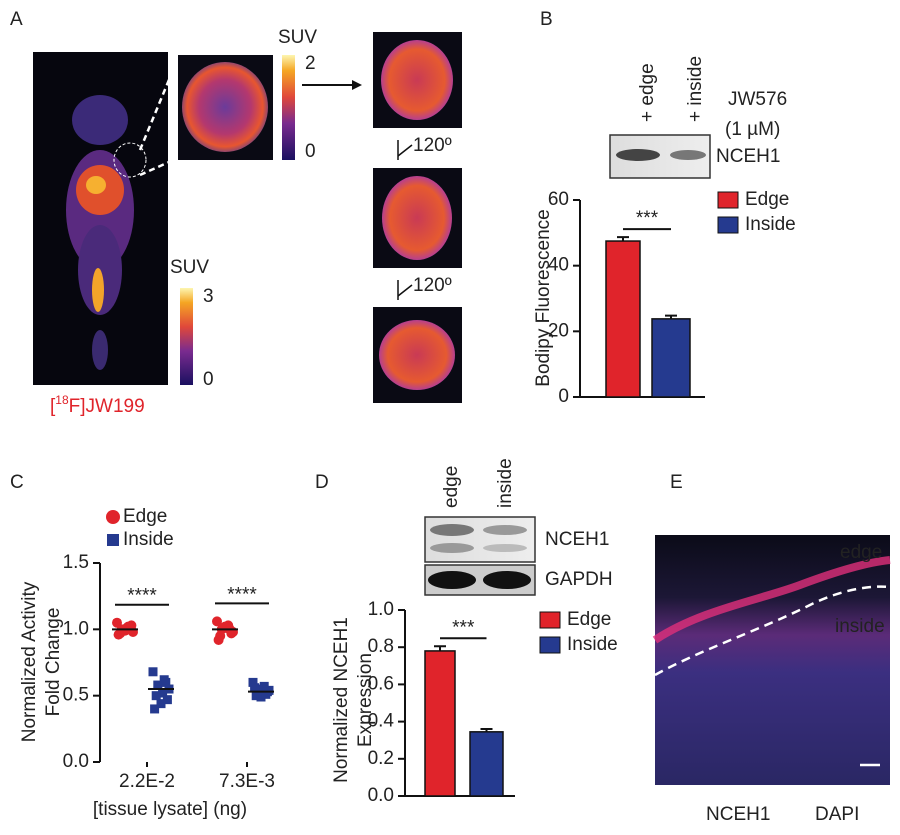 Image resolution: width=900 pixels, height=835 pixels. Describe the element at coordinates (170, 809) in the screenshot. I see `x-axis-label: [tissue lysate] (ng)` at that location.